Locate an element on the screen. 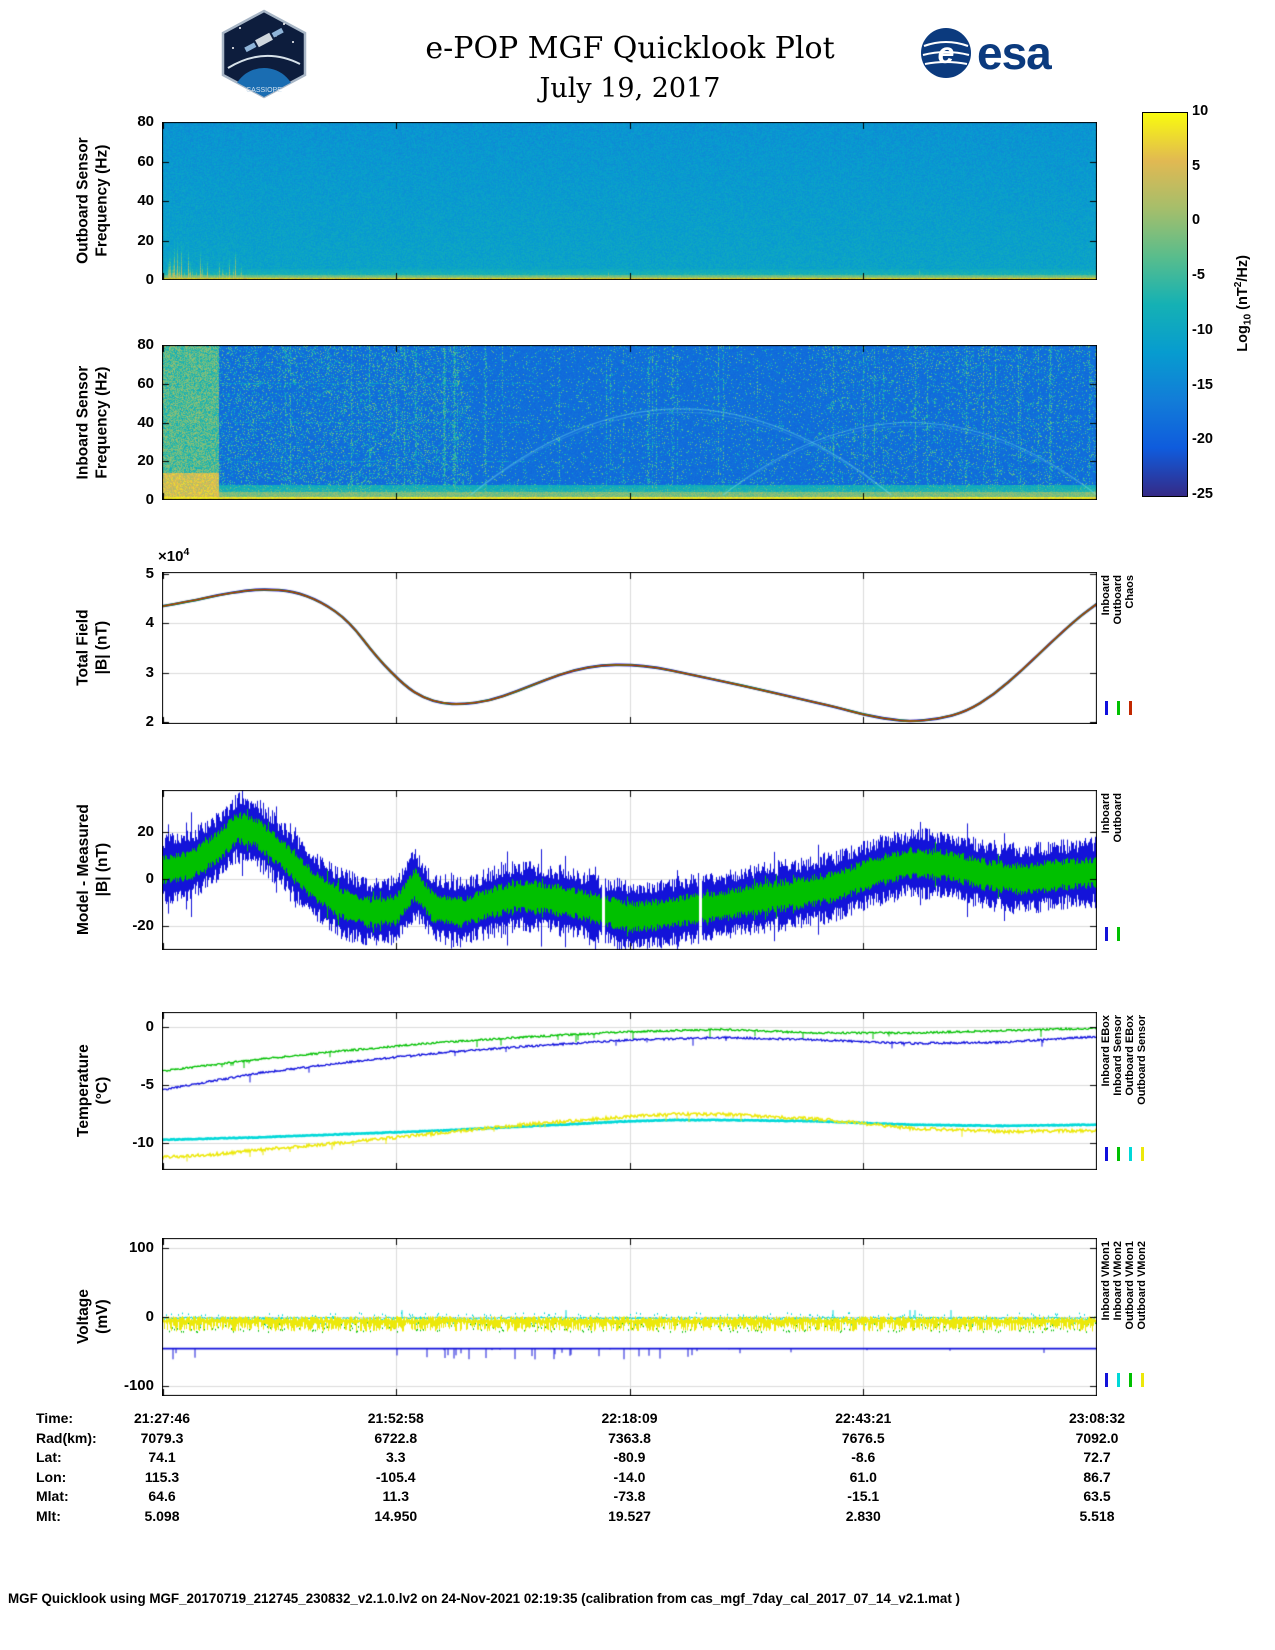 The height and width of the screenshot is (1650, 1275). legend-entry: Chaos is located at coordinates (1130, 648).